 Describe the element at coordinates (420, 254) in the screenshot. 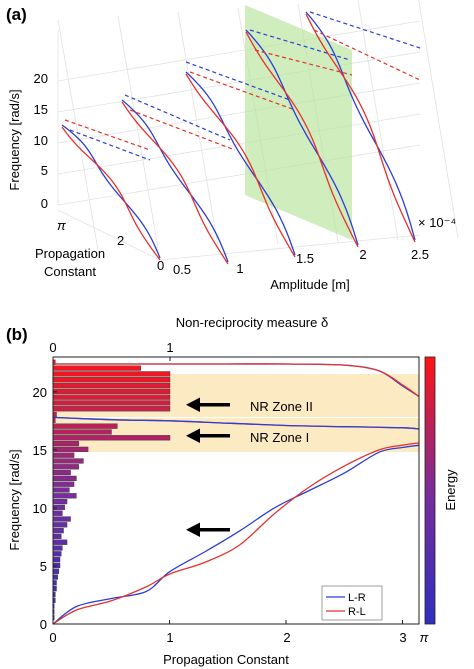

I see `x-tick-2-5: 2.5` at that location.